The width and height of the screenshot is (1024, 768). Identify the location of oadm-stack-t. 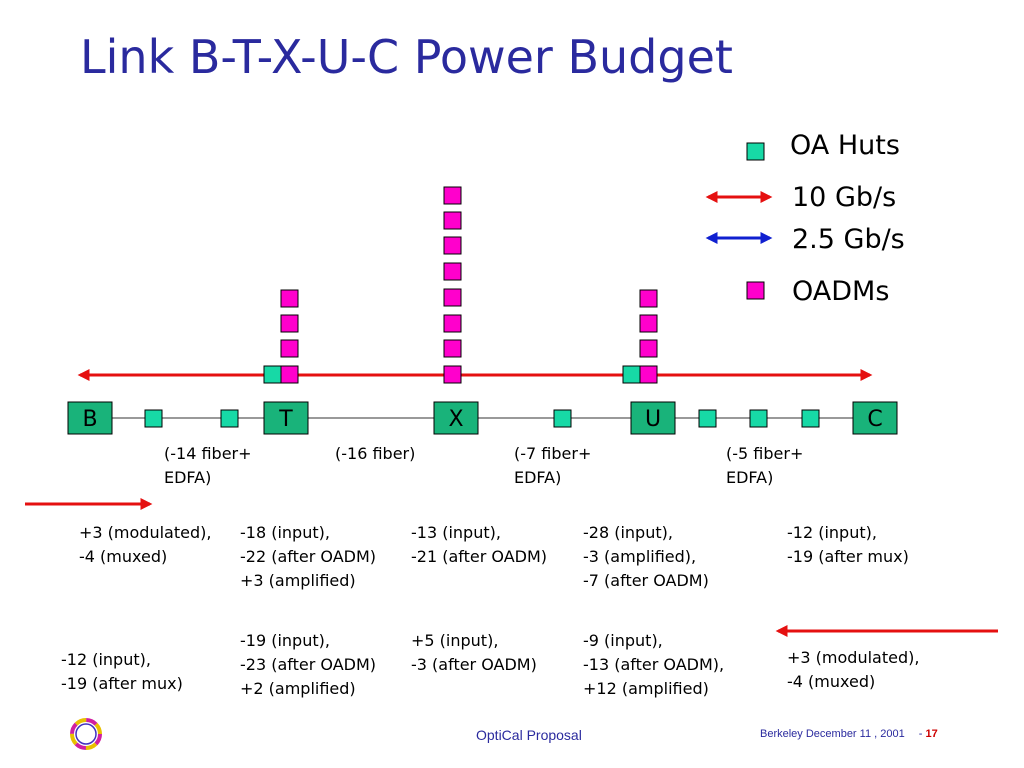
(289, 336).